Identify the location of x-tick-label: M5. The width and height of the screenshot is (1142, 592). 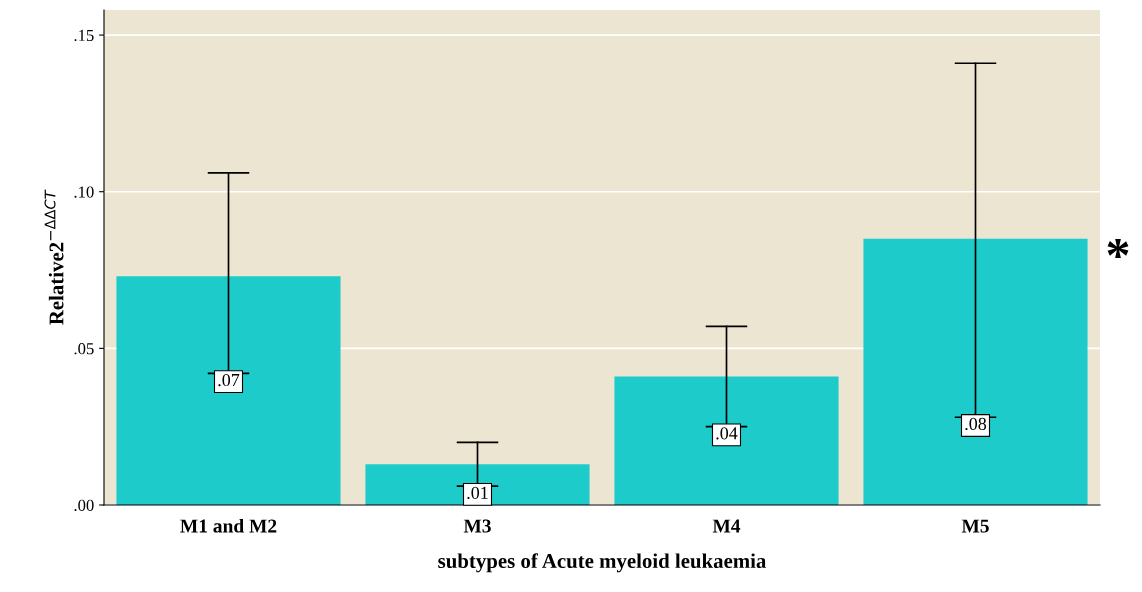
(975, 526).